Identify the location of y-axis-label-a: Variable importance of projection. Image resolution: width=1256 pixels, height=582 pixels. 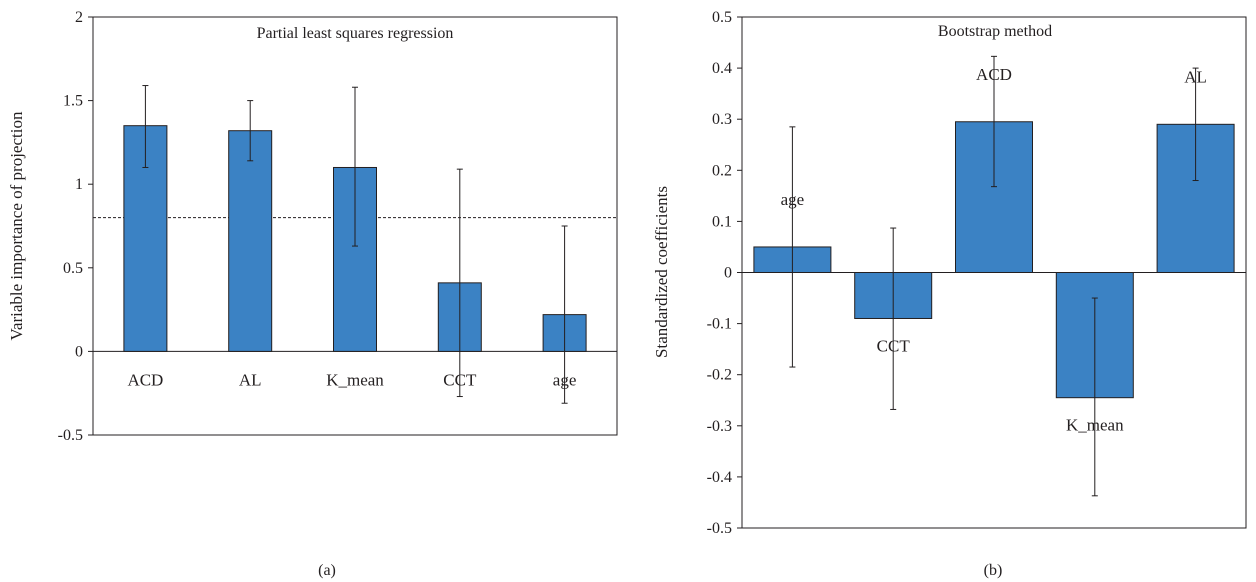
(16, 225).